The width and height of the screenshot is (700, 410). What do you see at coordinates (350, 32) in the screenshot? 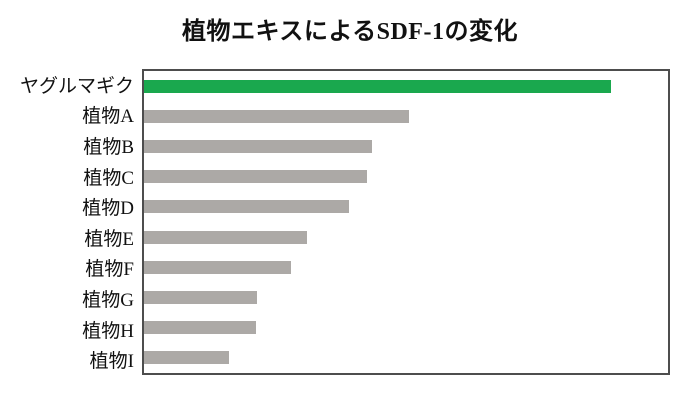
I see `chart-title: 植物エキスによるSDF-1の変化` at bounding box center [350, 32].